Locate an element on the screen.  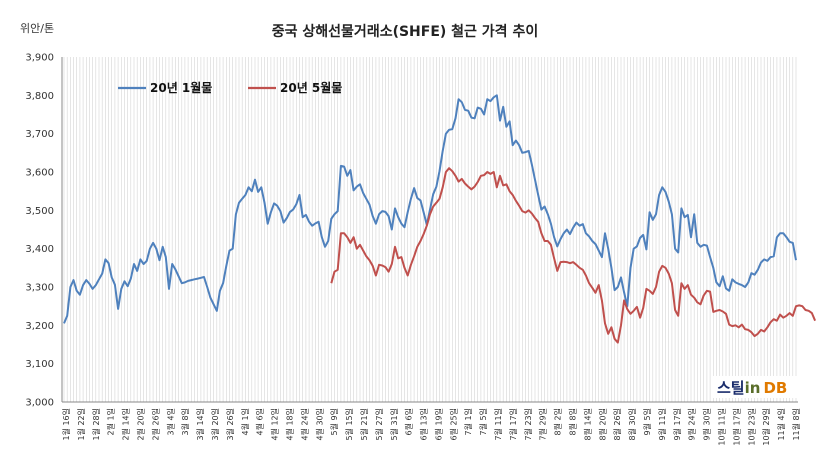
x-tick-label: 9월 11일 is located at coordinates (662, 424).